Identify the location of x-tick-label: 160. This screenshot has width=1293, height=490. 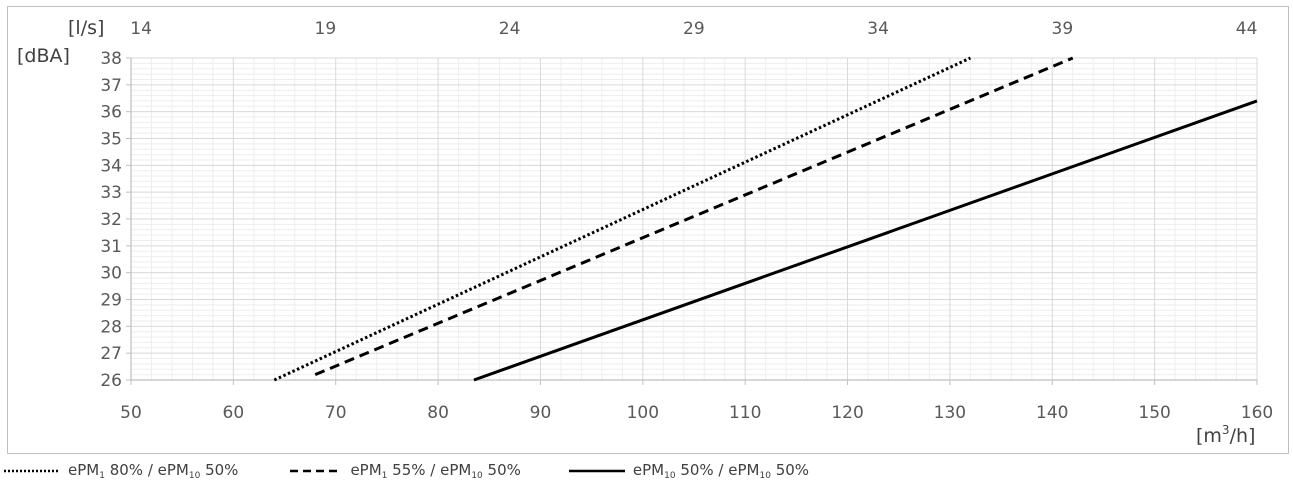
(1257, 413).